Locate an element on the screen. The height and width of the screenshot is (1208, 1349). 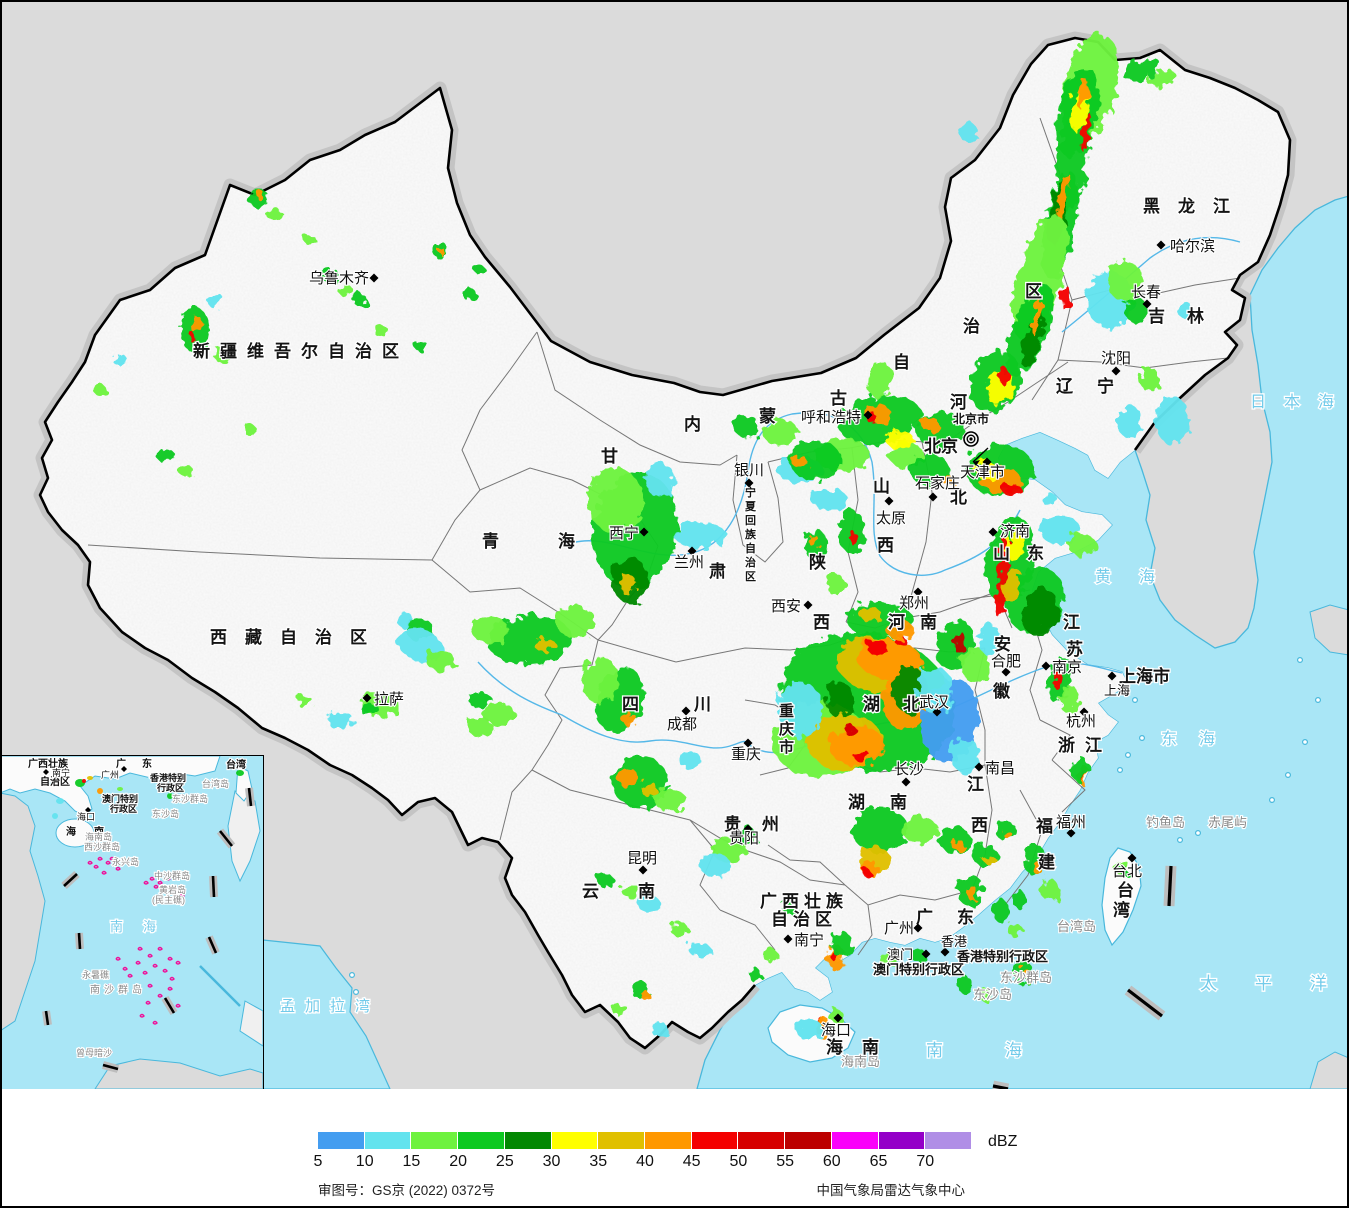
inset-island-label: 中沙群岛 is located at coordinates (172, 875).